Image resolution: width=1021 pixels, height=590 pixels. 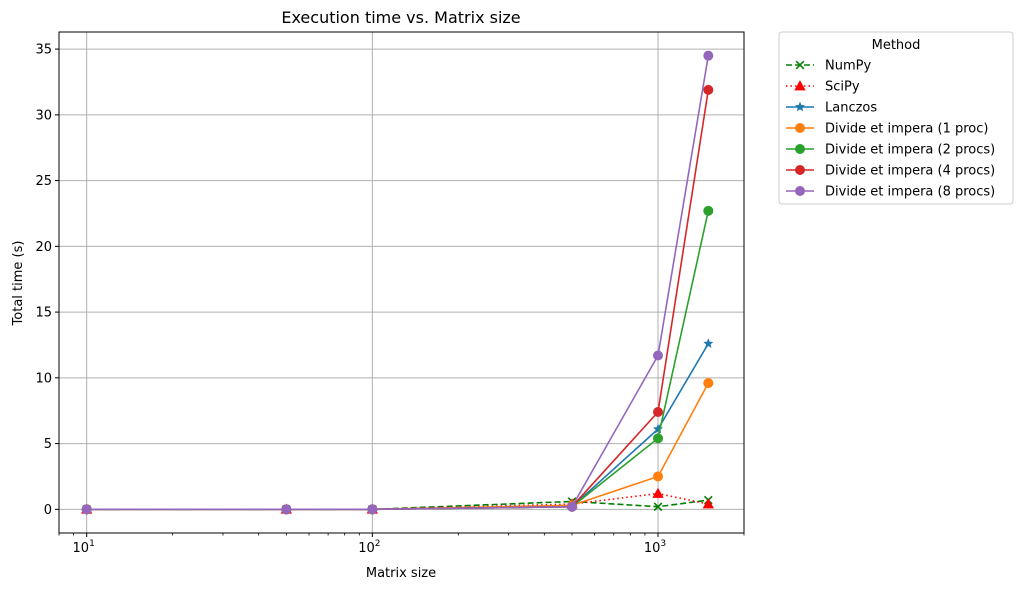 I want to click on legend-marker-scipy, so click(x=800, y=85).